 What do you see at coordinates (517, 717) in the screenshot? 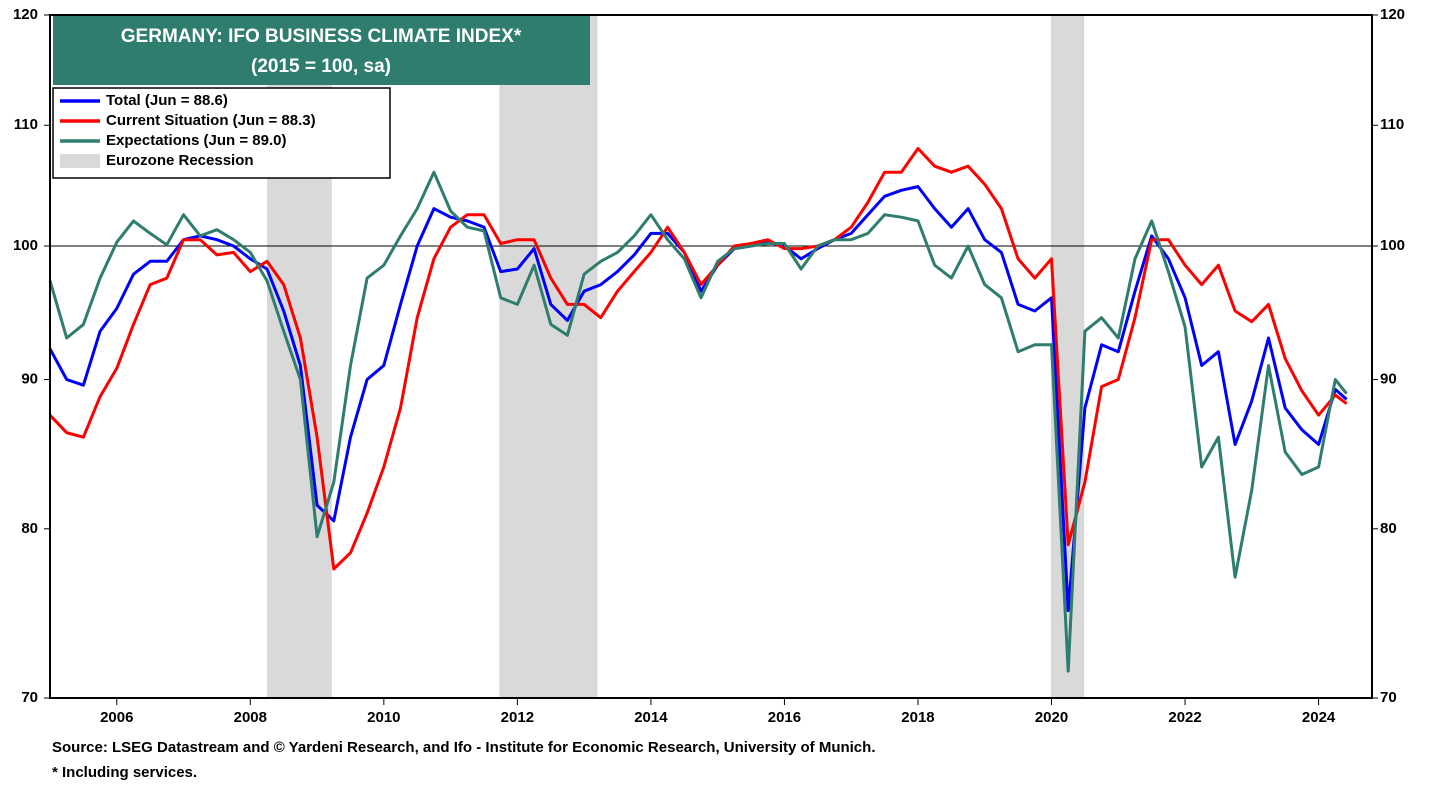
I see `x-tick-label: 2012` at bounding box center [517, 717].